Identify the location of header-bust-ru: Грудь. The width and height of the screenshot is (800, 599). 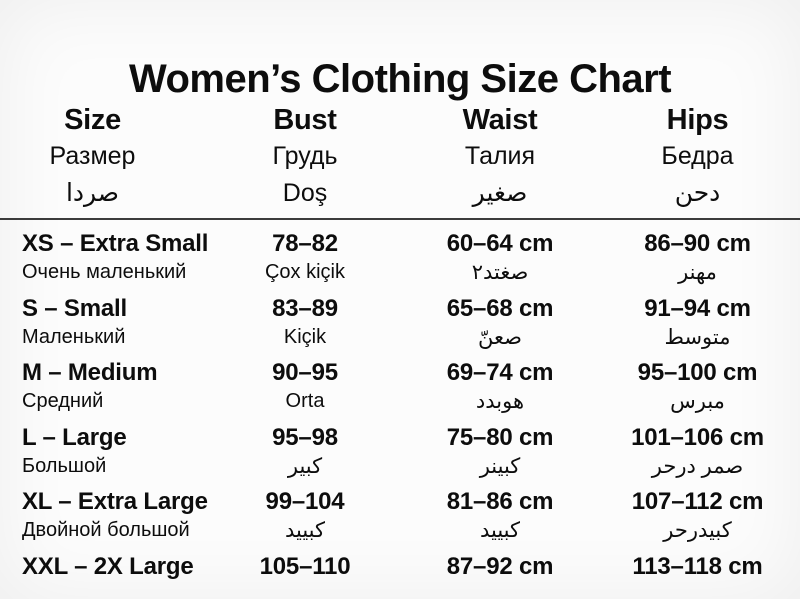
(305, 156).